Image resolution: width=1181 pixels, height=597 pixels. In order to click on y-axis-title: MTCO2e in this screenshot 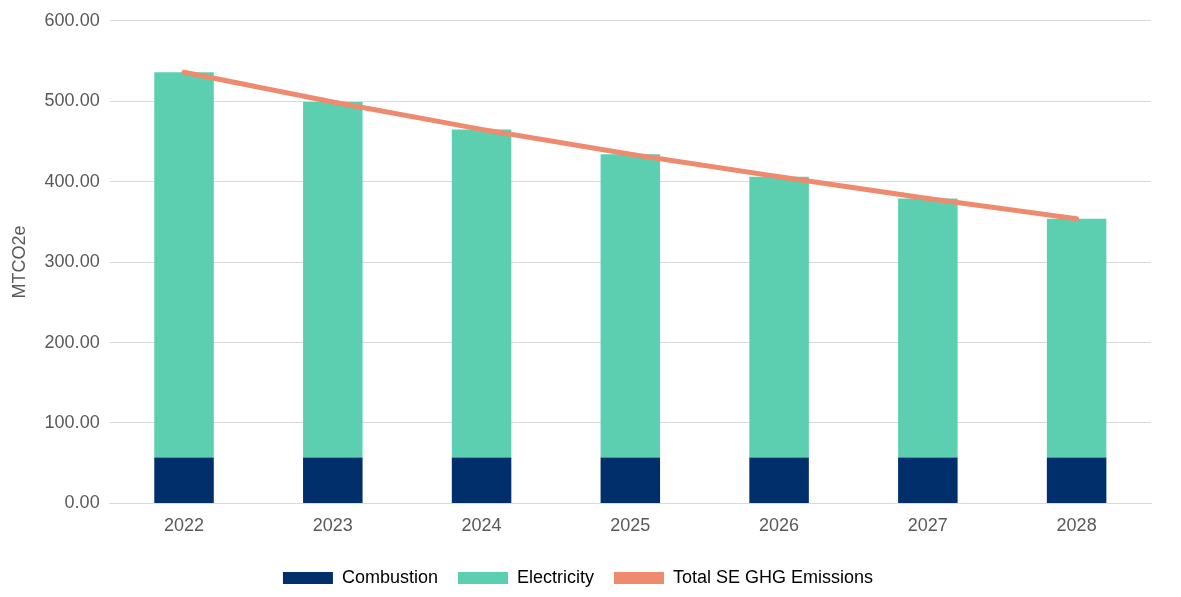, I will do `click(18, 262)`.